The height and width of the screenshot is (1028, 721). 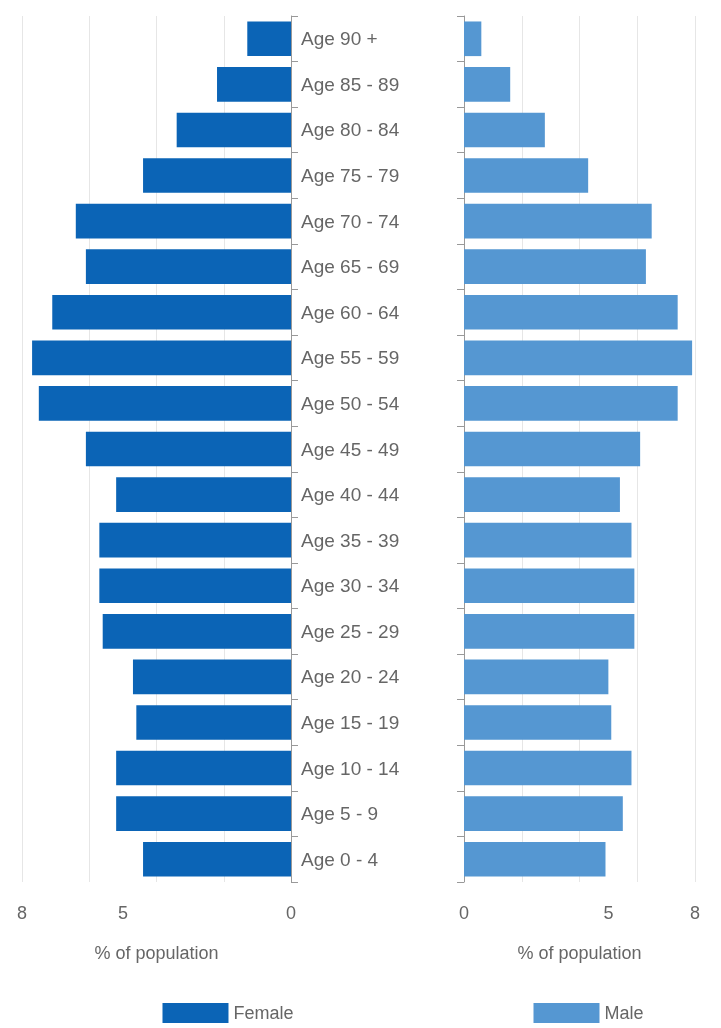 I want to click on y-tick-label: Age 90 +, so click(x=339, y=39).